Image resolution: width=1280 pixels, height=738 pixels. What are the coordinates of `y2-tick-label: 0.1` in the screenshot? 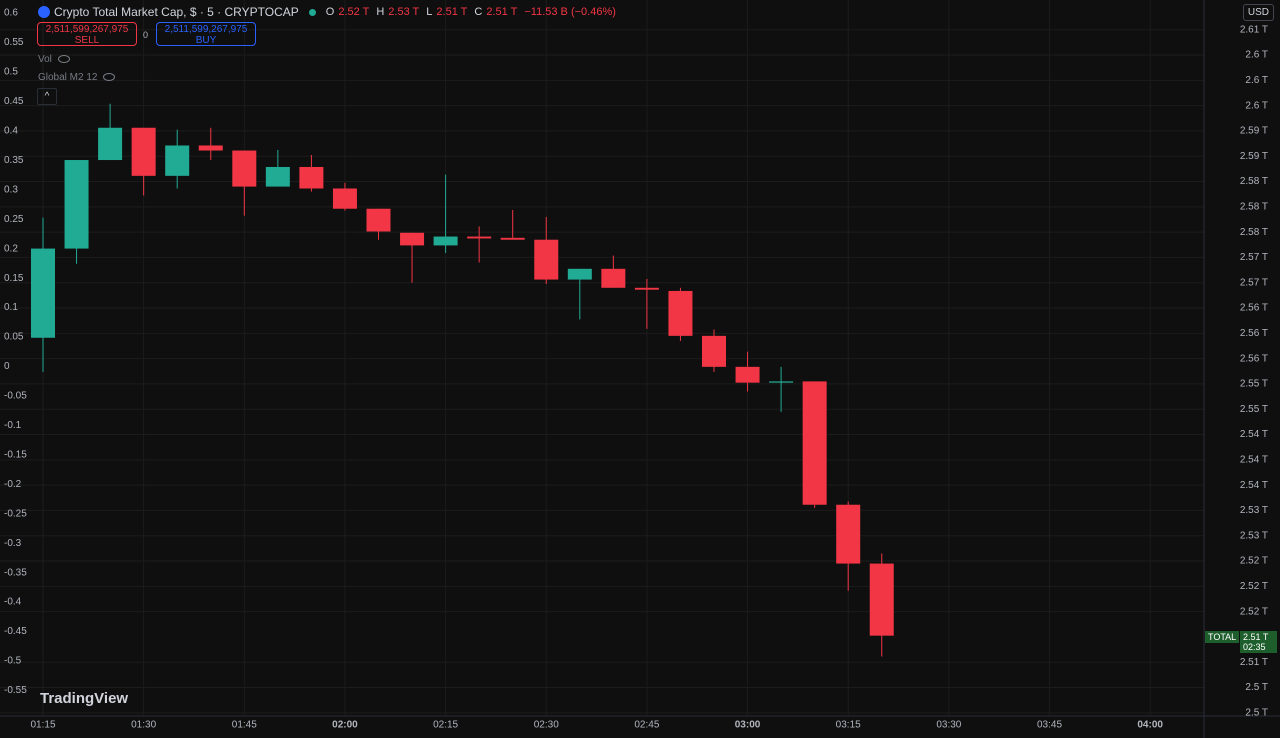 It's located at (11, 307).